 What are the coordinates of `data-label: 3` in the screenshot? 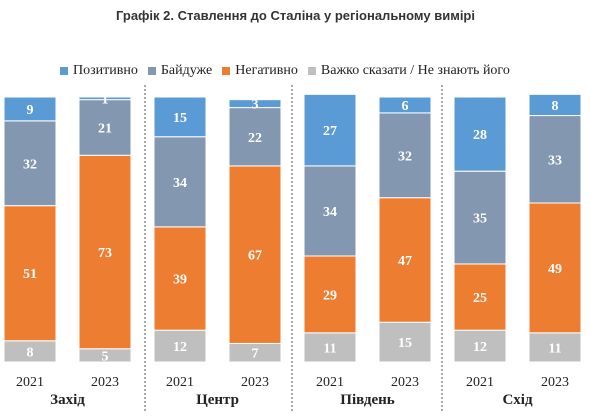 It's located at (255, 105).